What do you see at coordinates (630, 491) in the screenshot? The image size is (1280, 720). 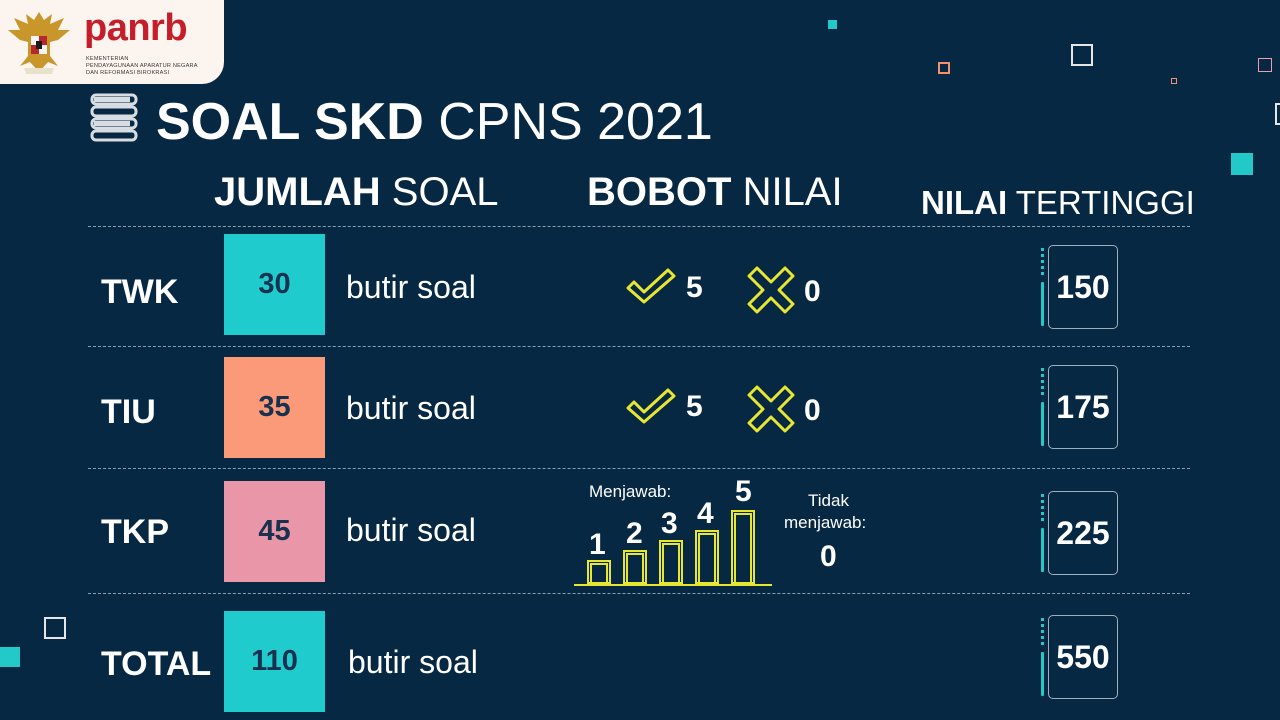 I see `answered-label: Menjawab:` at bounding box center [630, 491].